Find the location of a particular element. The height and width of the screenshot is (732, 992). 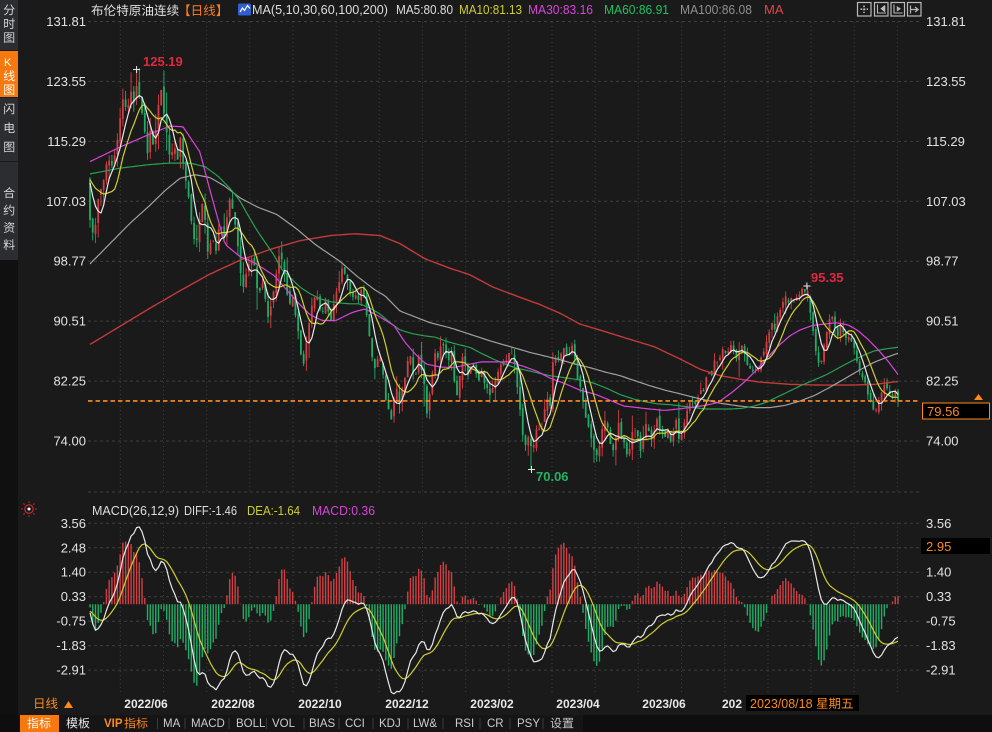

svg-text: 70.06 is located at coordinates (552, 476).